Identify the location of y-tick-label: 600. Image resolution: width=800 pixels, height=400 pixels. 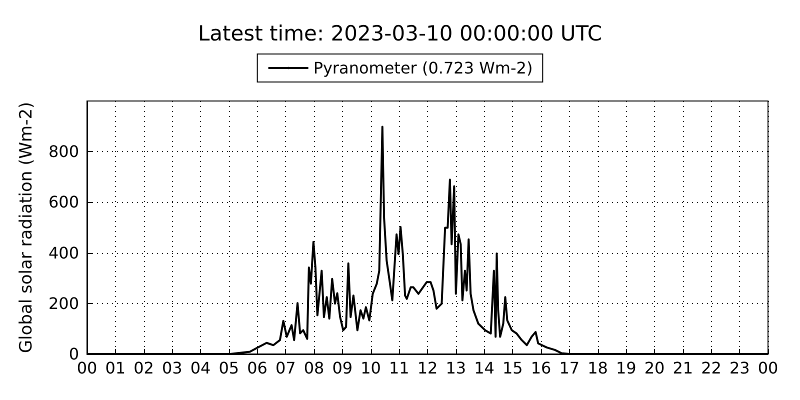
(63, 202).